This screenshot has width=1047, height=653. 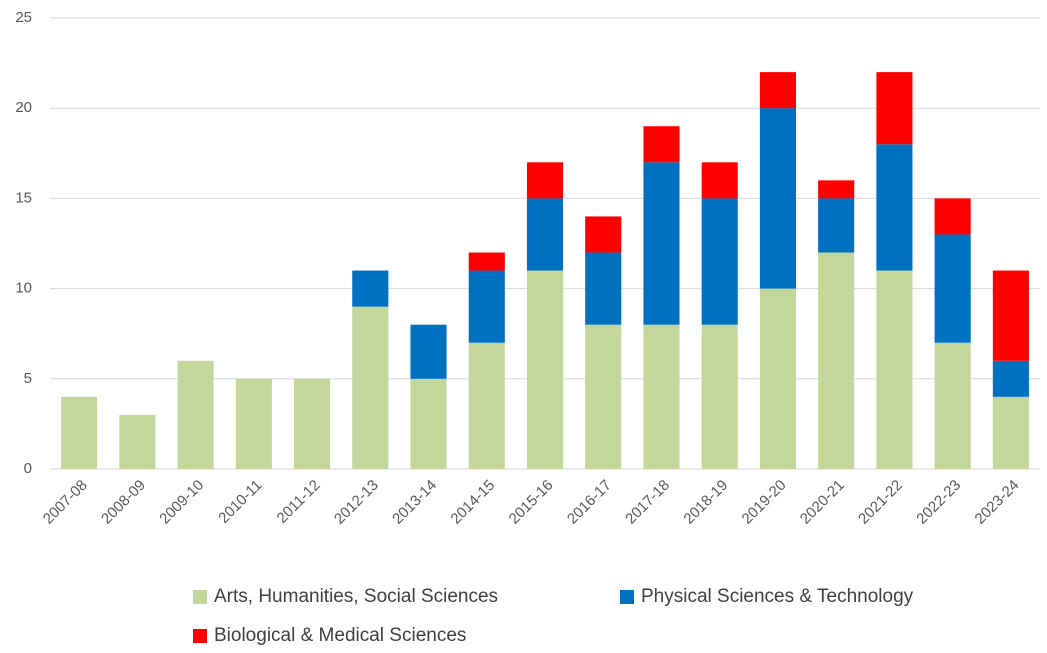 I want to click on x-tick-label: 2014-15, so click(x=472, y=502).